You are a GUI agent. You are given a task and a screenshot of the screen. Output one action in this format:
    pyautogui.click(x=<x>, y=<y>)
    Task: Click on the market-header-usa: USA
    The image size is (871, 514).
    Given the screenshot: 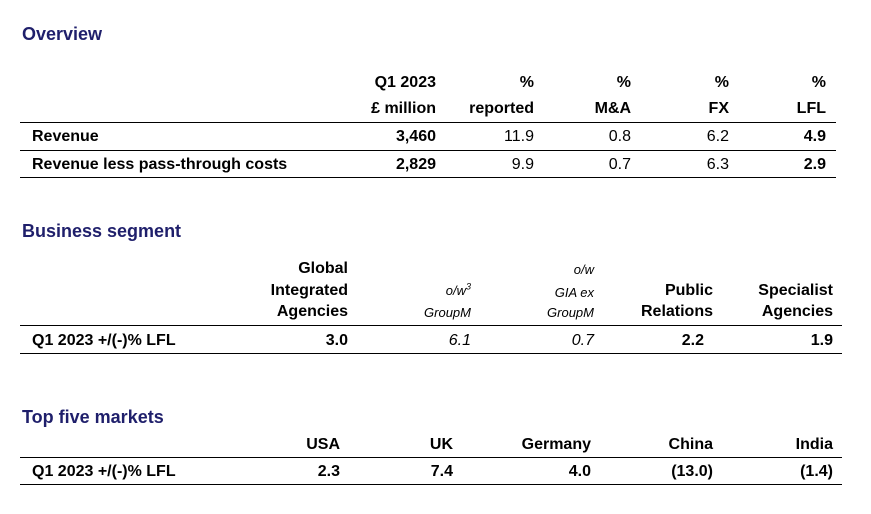 What is the action you would take?
    pyautogui.click(x=323, y=444)
    